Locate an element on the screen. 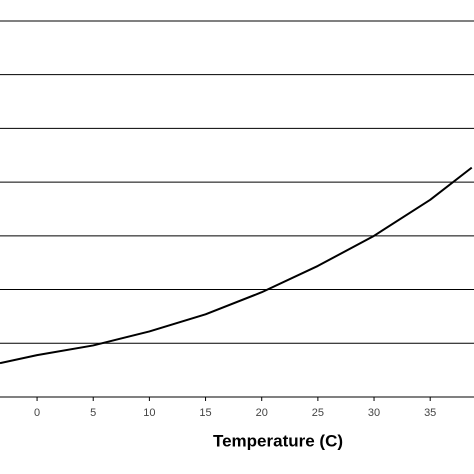 Image resolution: width=474 pixels, height=474 pixels. x-tick-label: 15 is located at coordinates (205, 413).